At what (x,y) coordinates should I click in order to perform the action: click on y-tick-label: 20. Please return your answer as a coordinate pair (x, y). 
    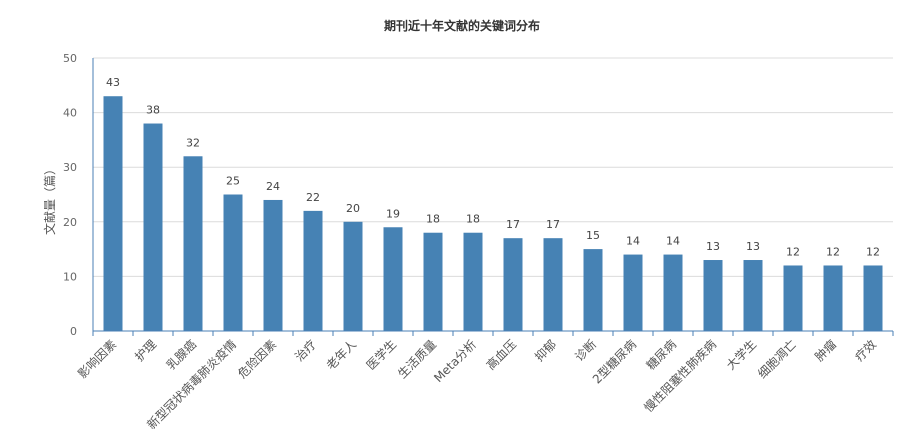
    Looking at the image, I should click on (70, 222).